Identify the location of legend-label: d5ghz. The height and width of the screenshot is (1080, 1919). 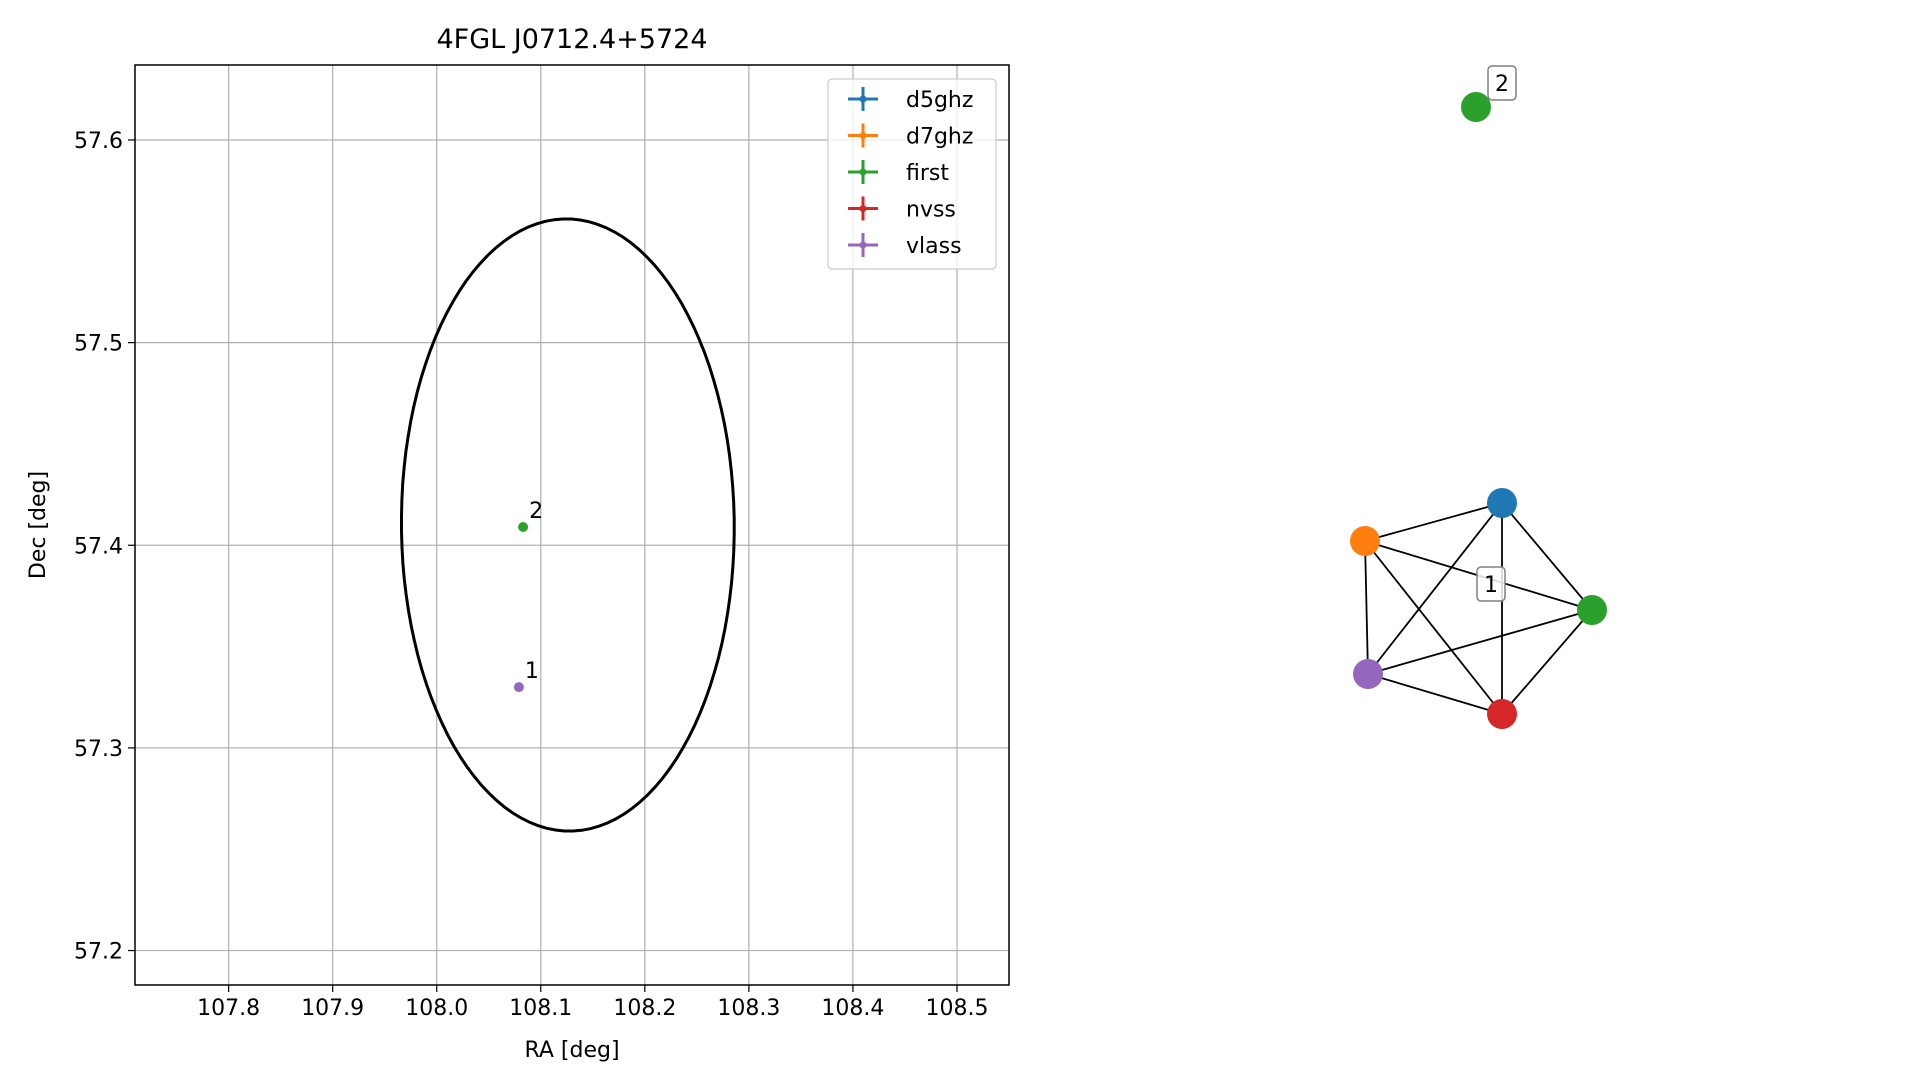
(939, 100).